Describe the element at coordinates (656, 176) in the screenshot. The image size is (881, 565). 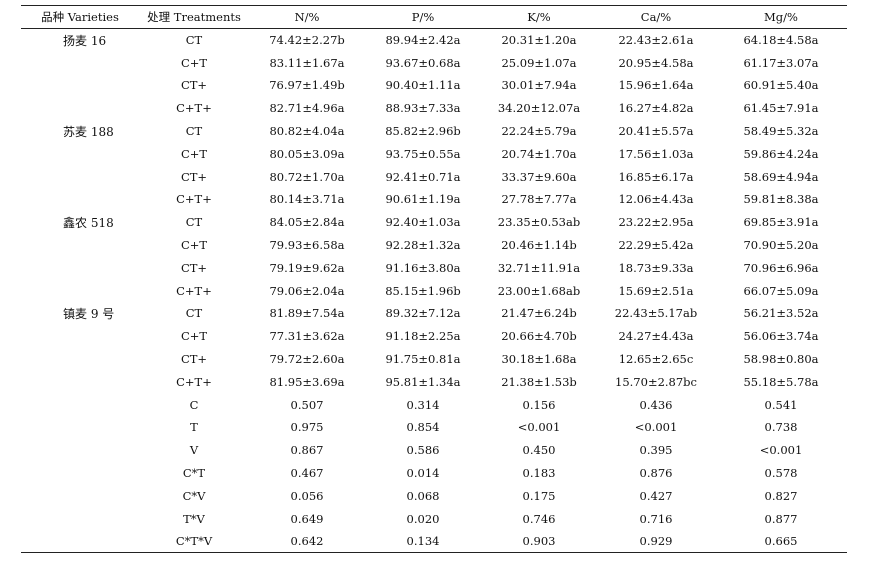
I see `ca-cell: 16.85±6.17a` at that location.